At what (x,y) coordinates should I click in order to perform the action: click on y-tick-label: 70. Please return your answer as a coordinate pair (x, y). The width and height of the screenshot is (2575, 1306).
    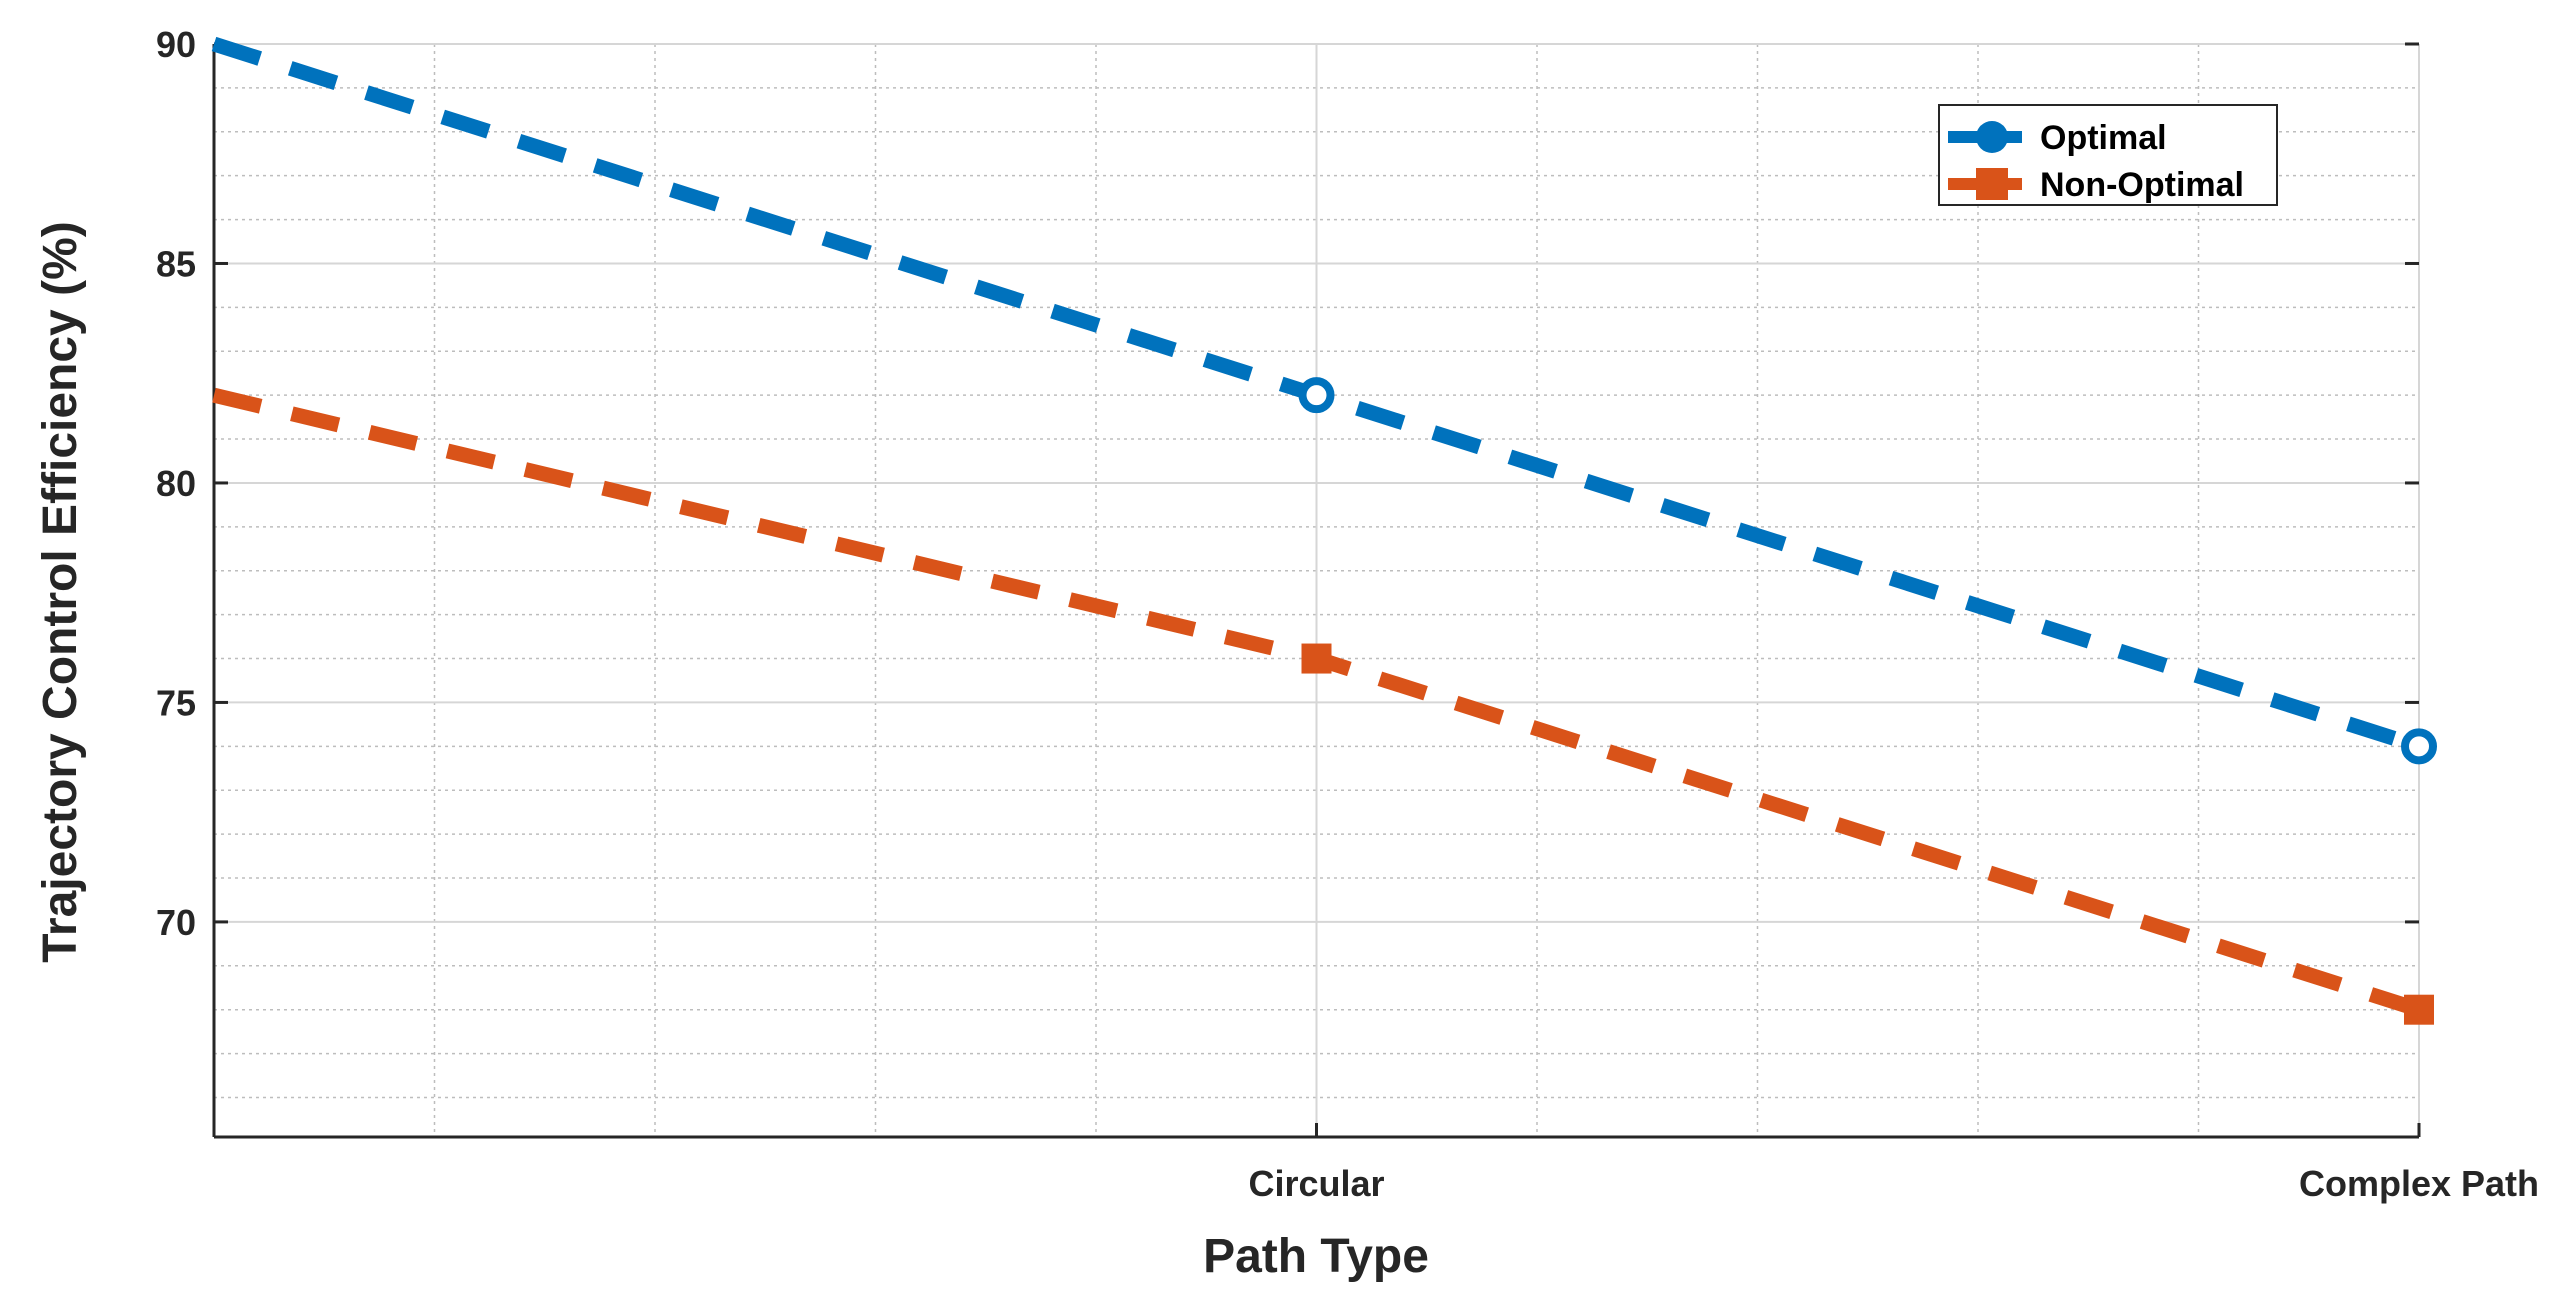
    Looking at the image, I should click on (176, 922).